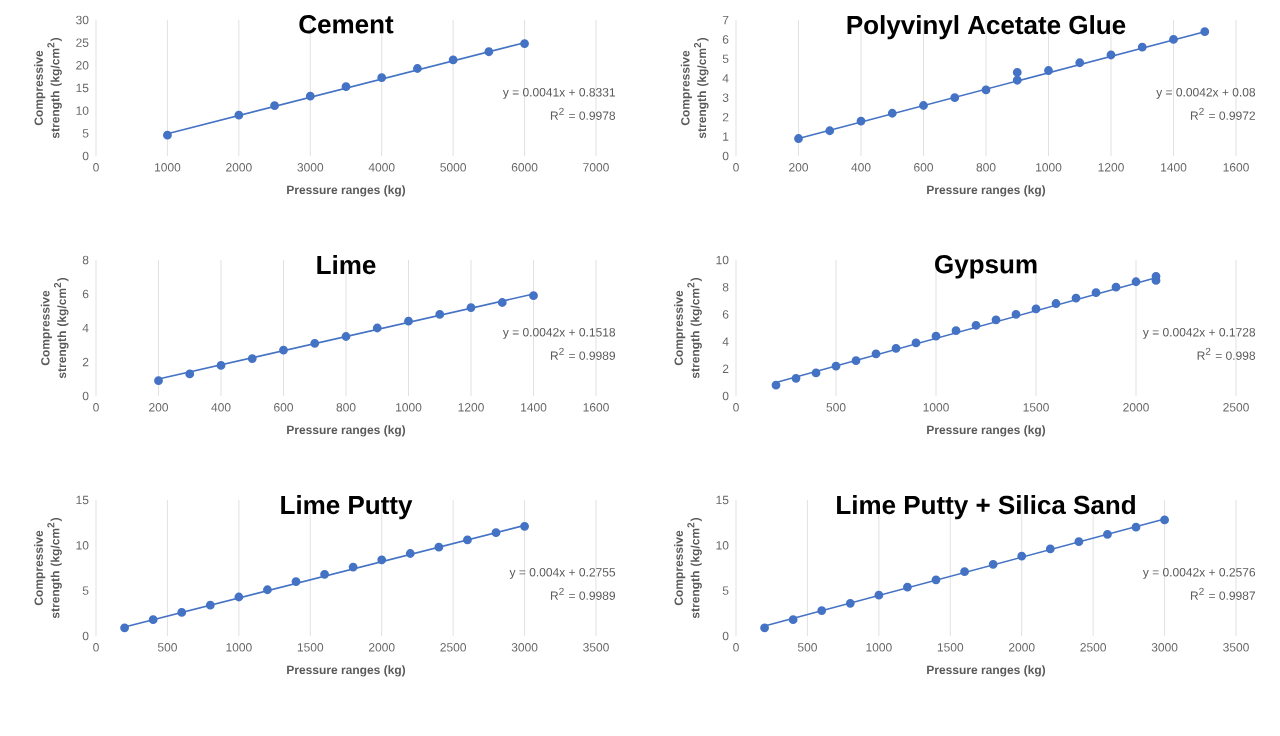 The height and width of the screenshot is (736, 1280). What do you see at coordinates (986, 27) in the screenshot?
I see `chart-title: Polyvinyl Acetate Glue` at bounding box center [986, 27].